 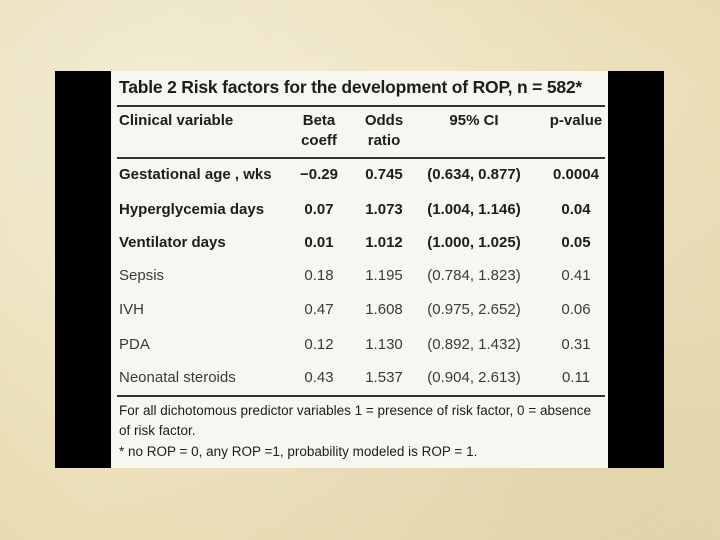 What do you see at coordinates (361, 396) in the screenshot?
I see `bottom-rule` at bounding box center [361, 396].